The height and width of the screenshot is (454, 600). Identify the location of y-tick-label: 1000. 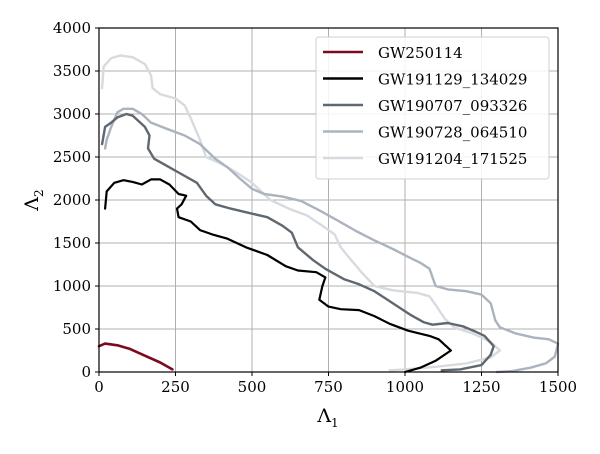
(72, 286).